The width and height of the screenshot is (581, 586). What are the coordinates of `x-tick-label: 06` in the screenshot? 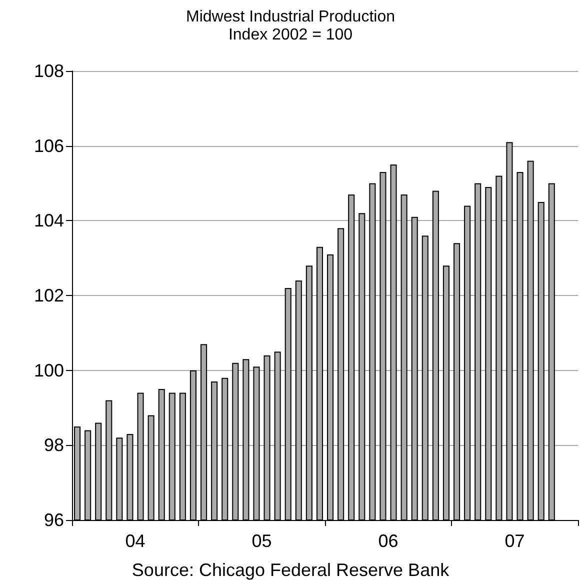 It's located at (388, 541).